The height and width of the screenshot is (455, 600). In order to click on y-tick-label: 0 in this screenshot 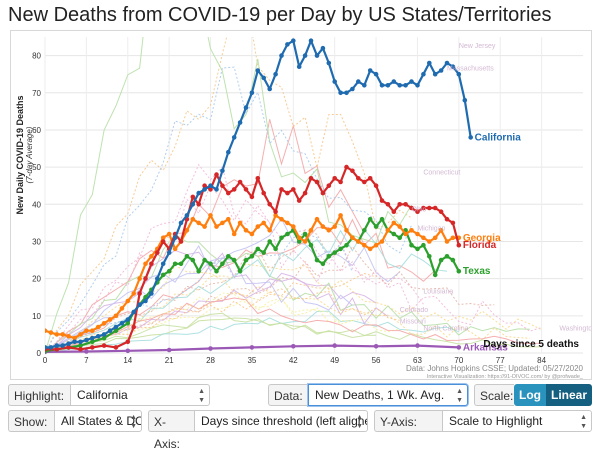, I will do `click(39, 353)`.